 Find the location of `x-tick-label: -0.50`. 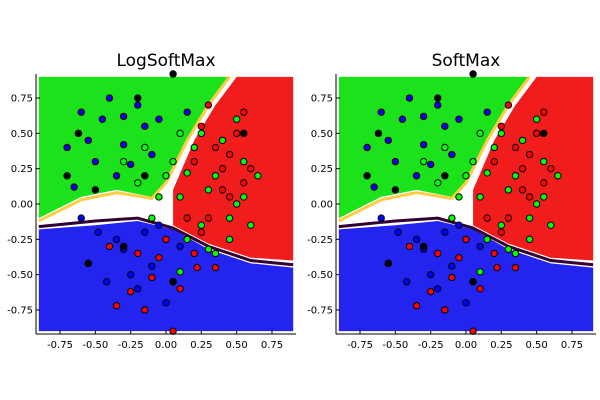

x-tick-label: -0.50 is located at coordinates (395, 345).